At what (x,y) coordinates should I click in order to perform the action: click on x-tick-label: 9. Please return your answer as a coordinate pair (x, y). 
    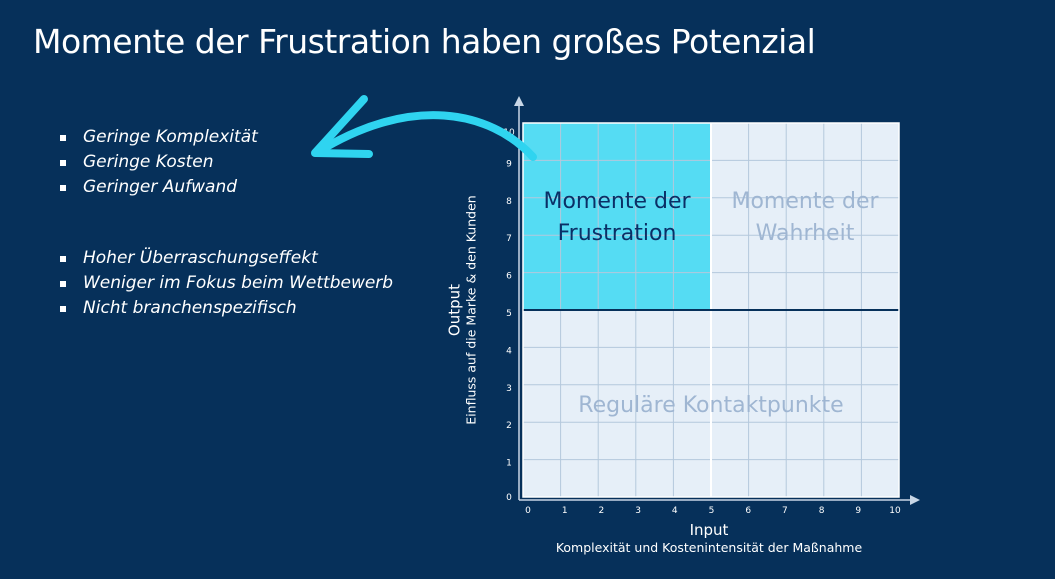
    Looking at the image, I should click on (858, 511).